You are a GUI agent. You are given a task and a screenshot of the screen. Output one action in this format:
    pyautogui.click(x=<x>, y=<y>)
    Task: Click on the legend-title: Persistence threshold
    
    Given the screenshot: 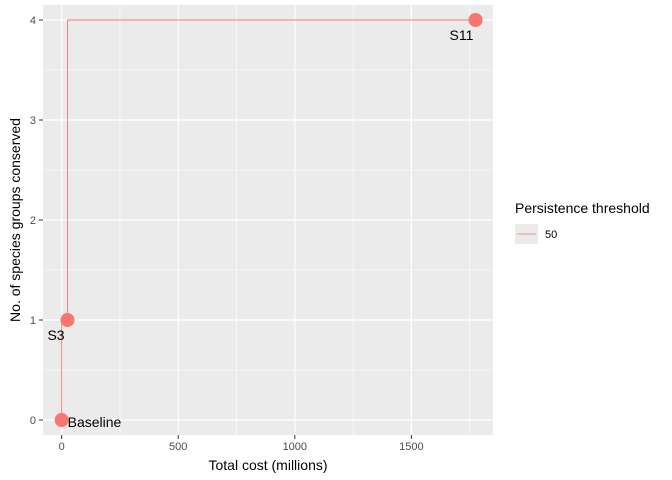 What is the action you would take?
    pyautogui.click(x=582, y=208)
    